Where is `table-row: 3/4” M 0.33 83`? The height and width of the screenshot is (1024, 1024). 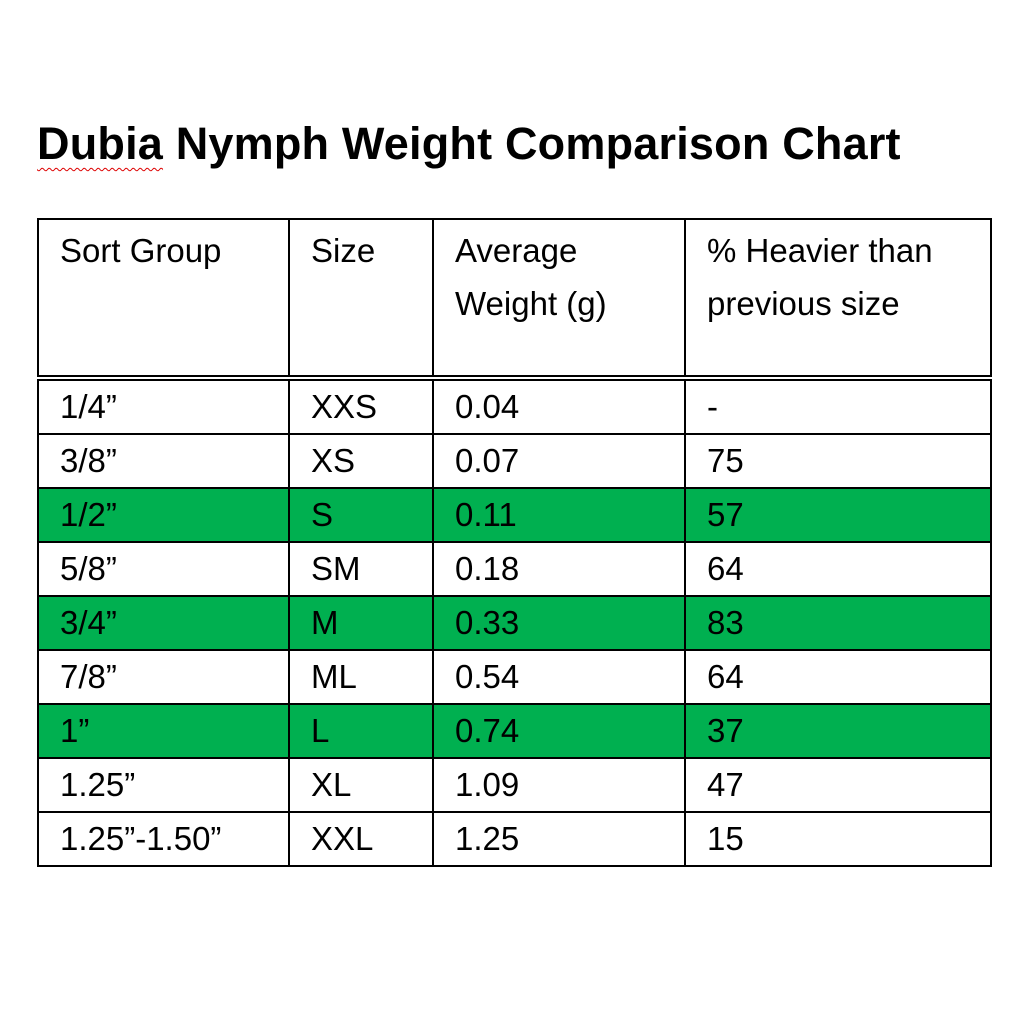 table-row: 3/4” M 0.33 83 is located at coordinates (514, 623).